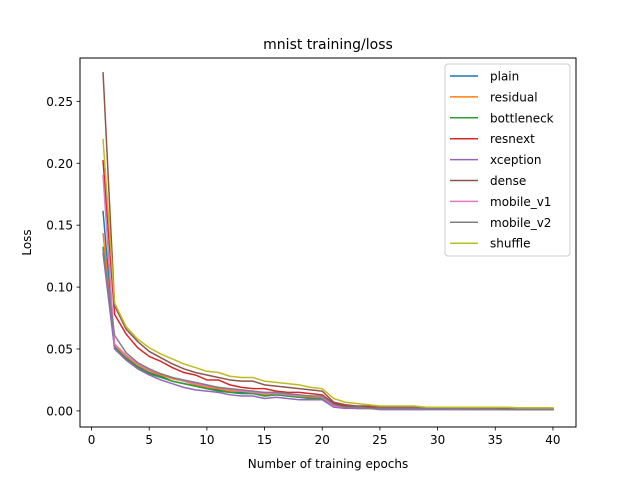 The height and width of the screenshot is (480, 640). I want to click on y-axis-label: Loss, so click(27, 242).